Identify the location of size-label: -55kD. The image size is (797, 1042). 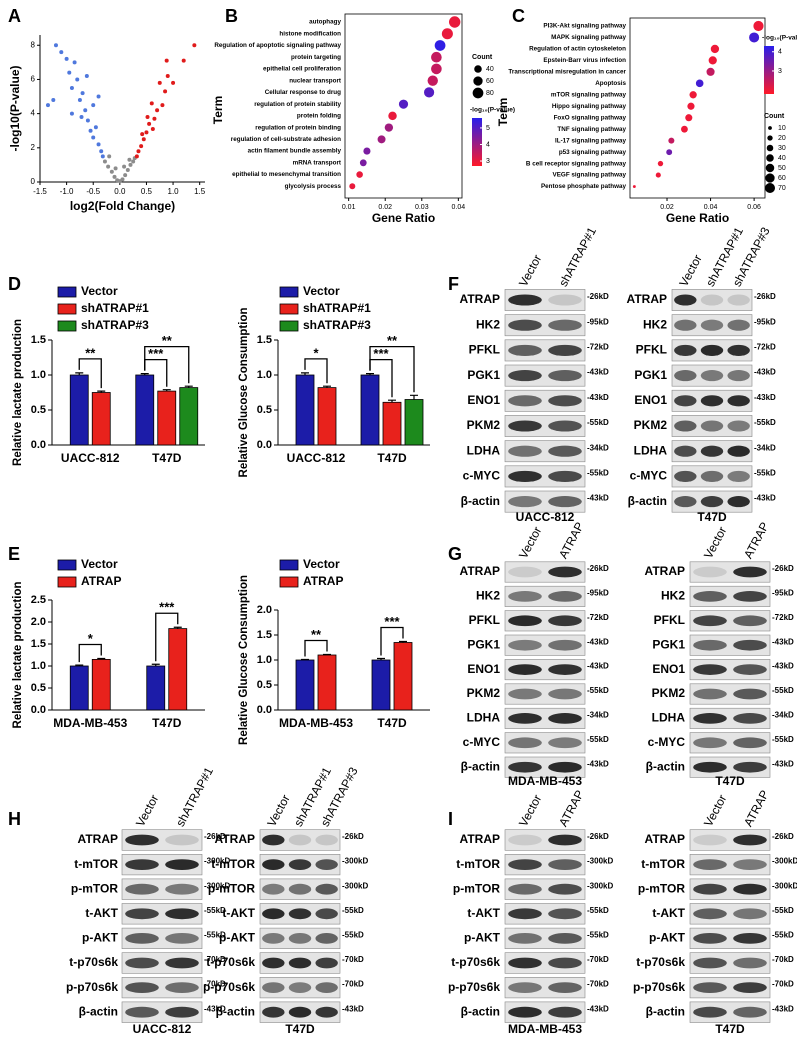
(598, 935).